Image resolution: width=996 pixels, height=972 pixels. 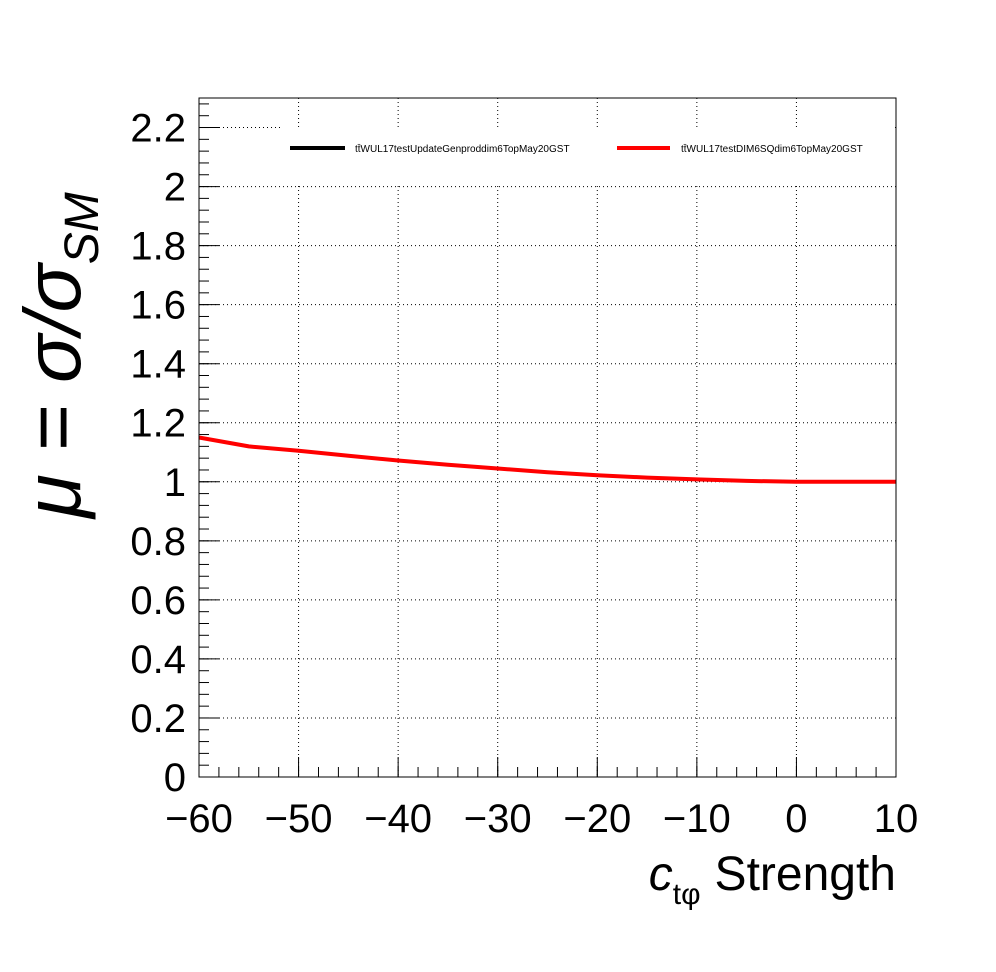 What do you see at coordinates (697, 819) in the screenshot?
I see `x-tick-label: −10` at bounding box center [697, 819].